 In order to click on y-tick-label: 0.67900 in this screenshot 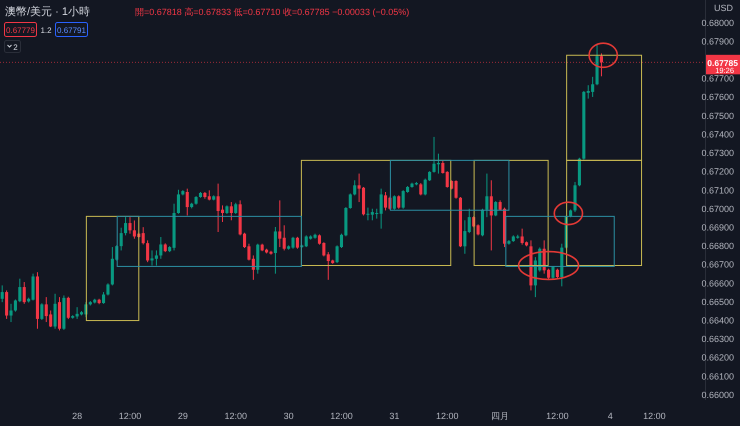, I will do `click(717, 41)`.